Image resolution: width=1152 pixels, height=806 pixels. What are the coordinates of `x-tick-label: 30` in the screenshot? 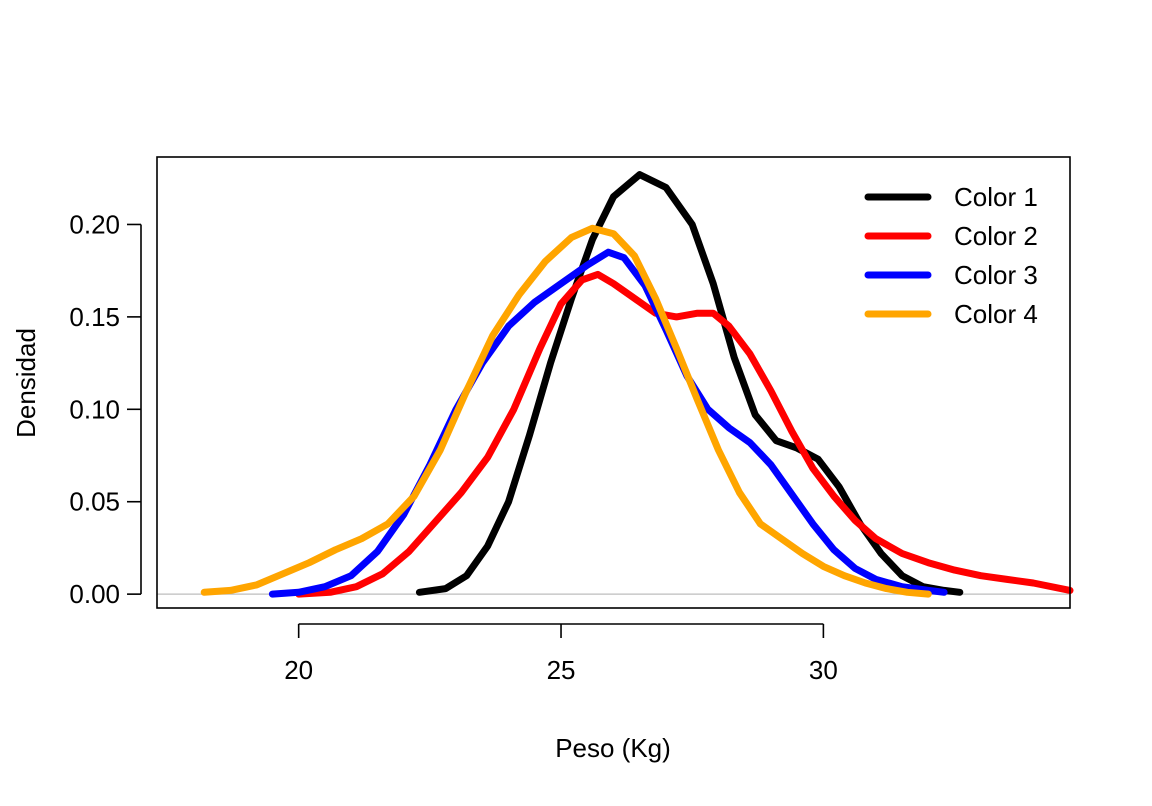 It's located at (823, 670).